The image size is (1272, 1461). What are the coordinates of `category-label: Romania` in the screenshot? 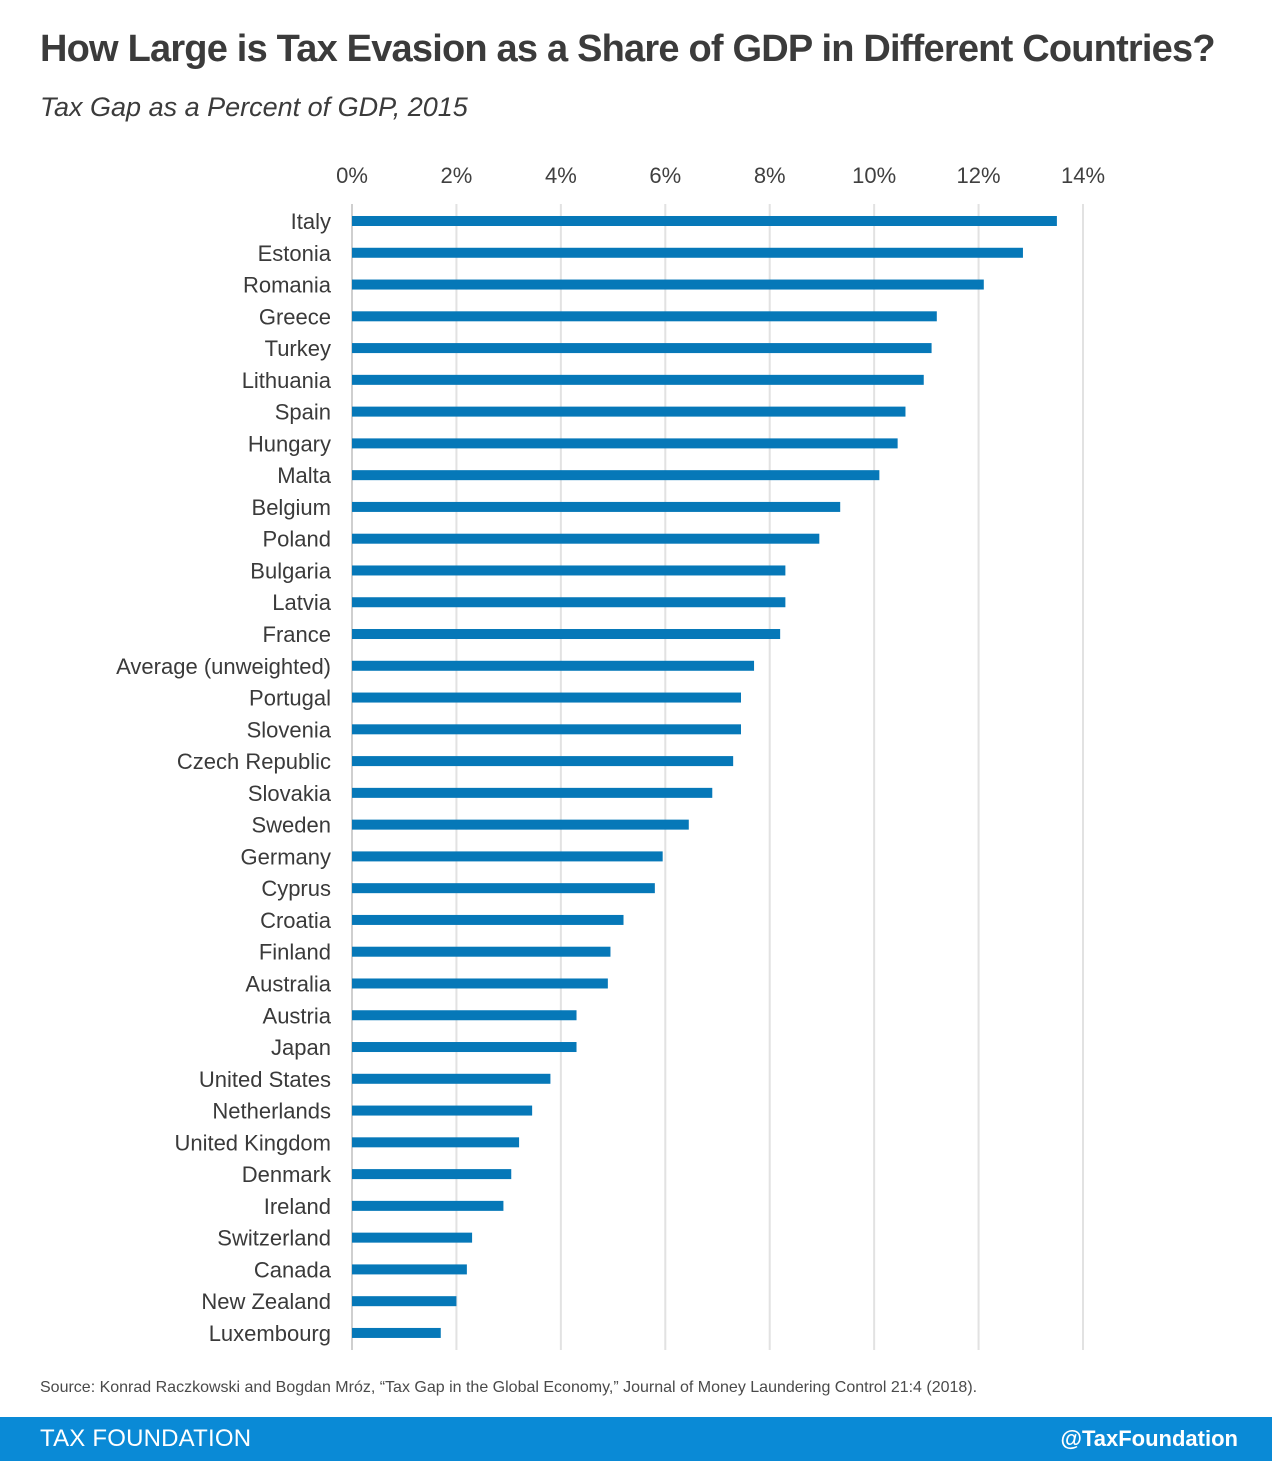 It's located at (287, 285).